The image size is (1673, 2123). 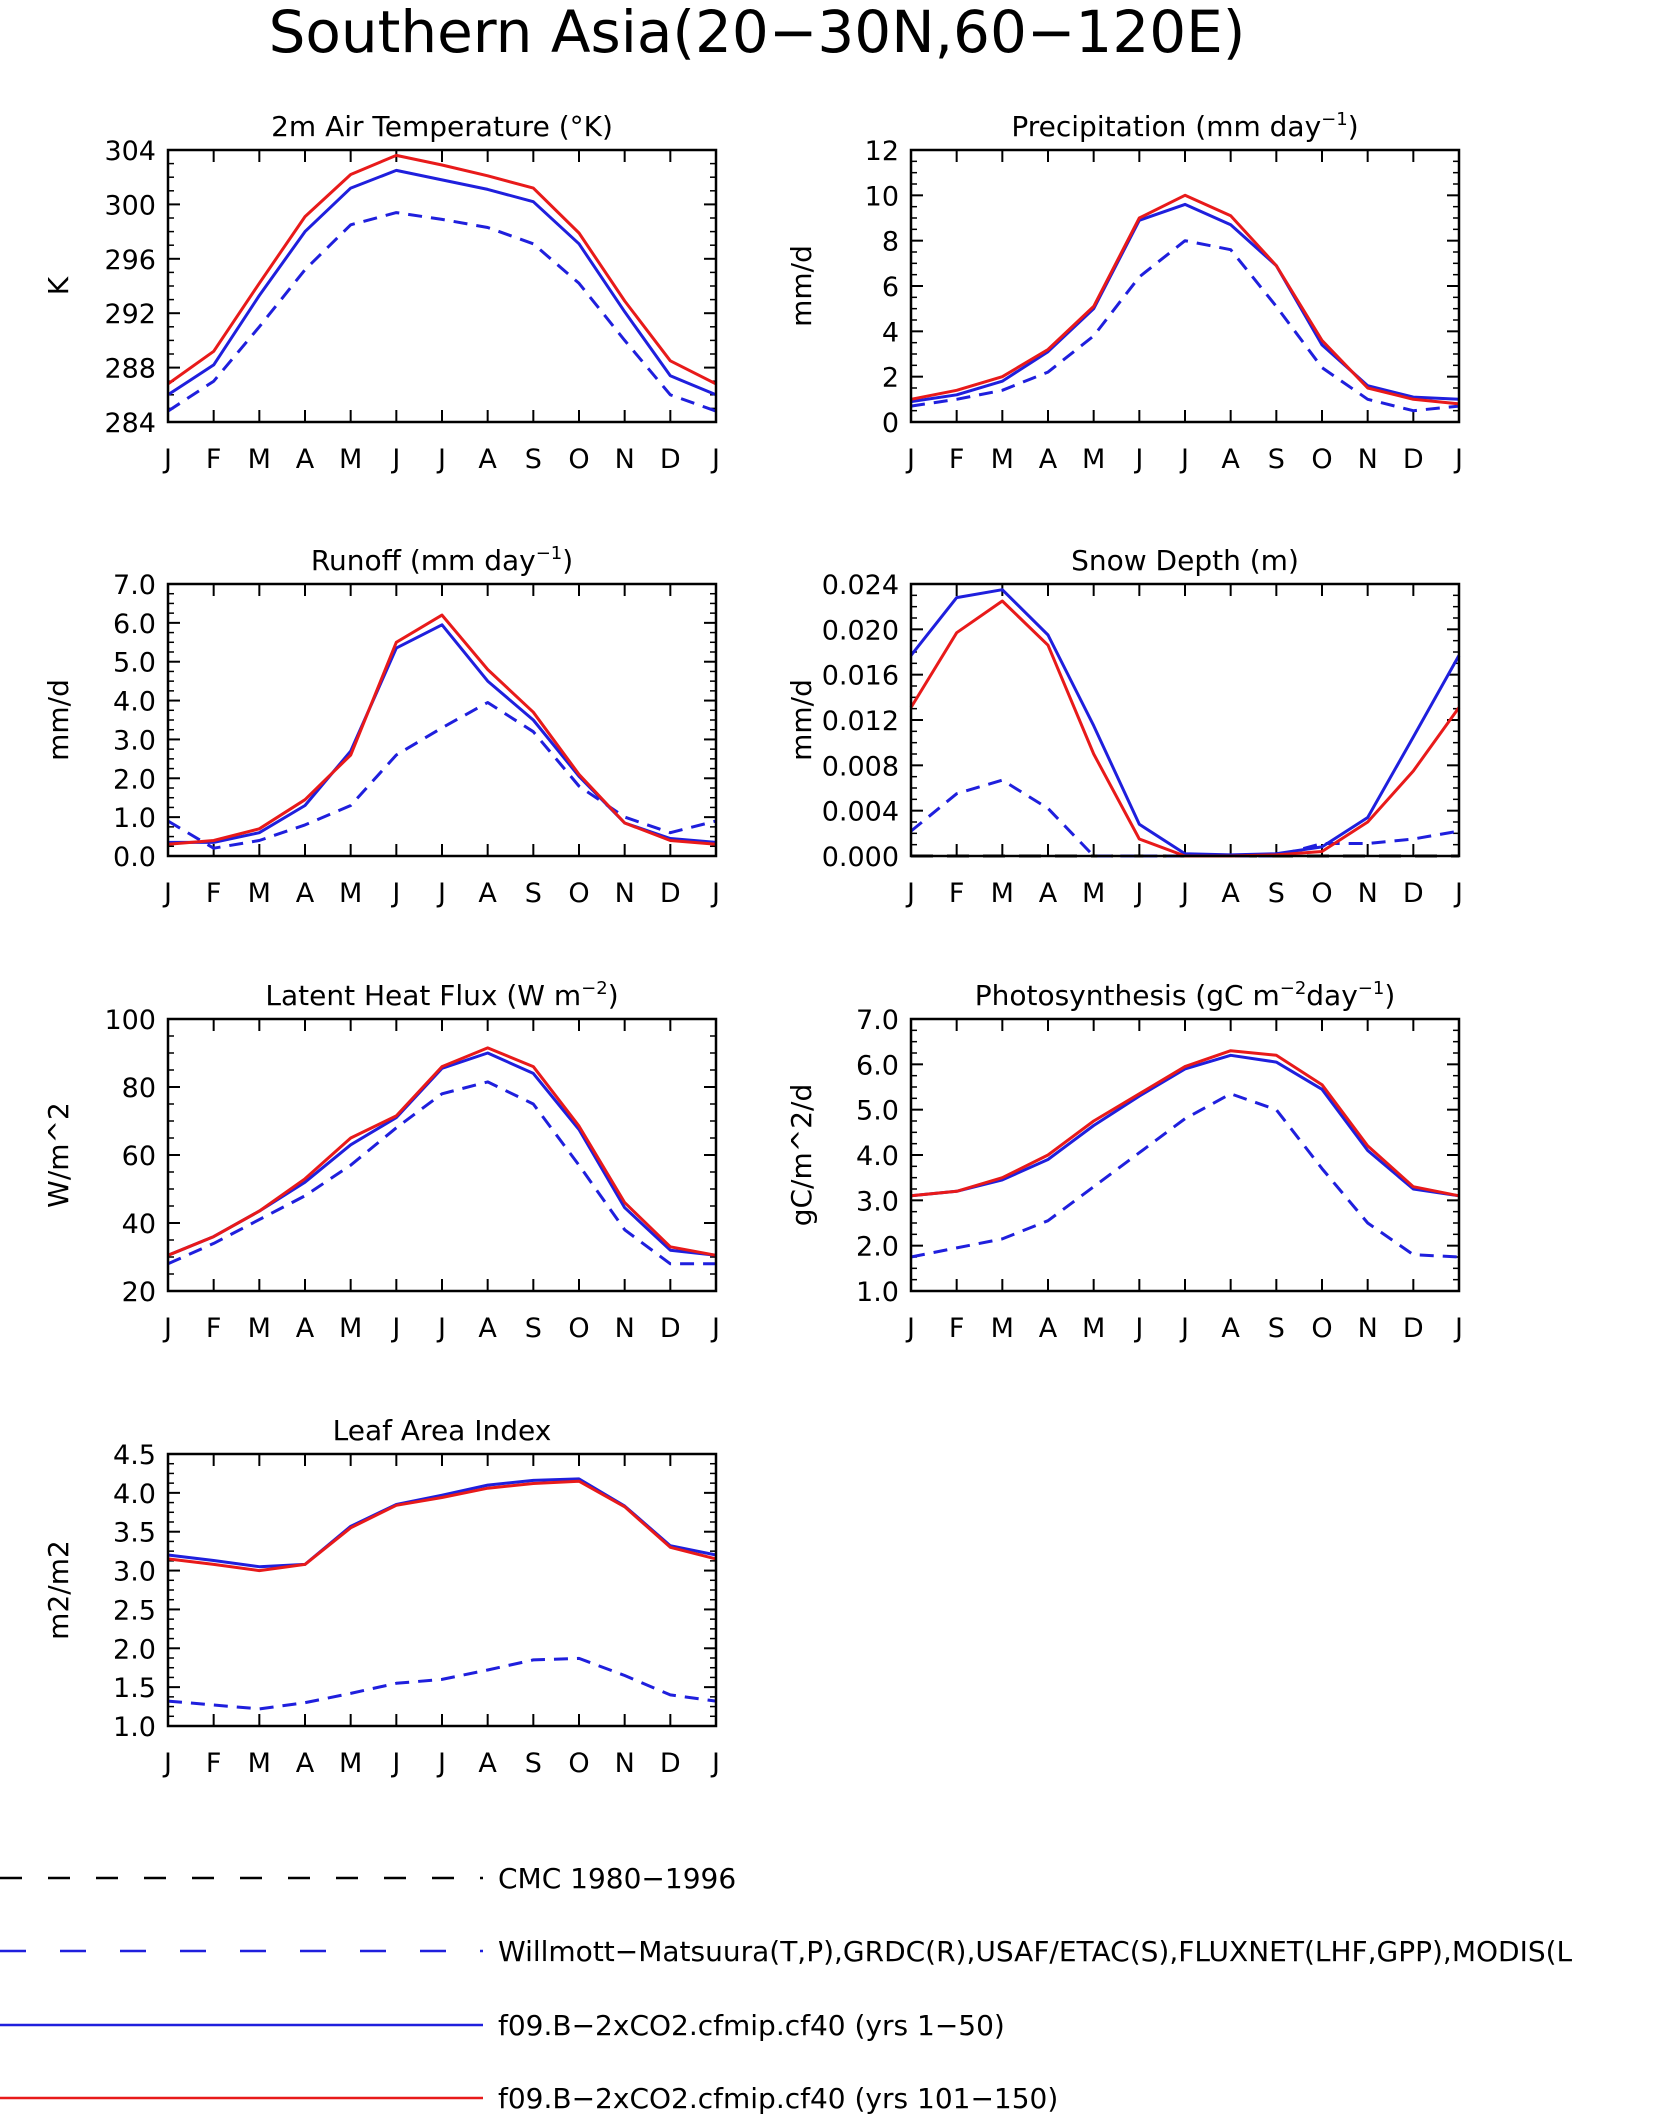 I want to click on legend-label-3: f09.B−2xCO2.cfmip.cf40 (yrs 1−50), so click(x=751, y=2025).